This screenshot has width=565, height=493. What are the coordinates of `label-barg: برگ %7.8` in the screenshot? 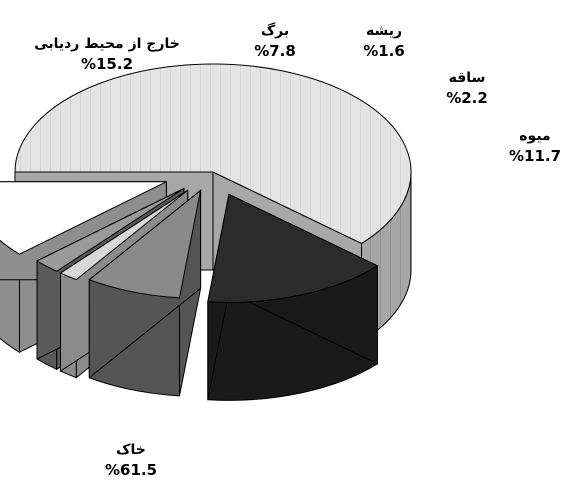 It's located at (275, 41).